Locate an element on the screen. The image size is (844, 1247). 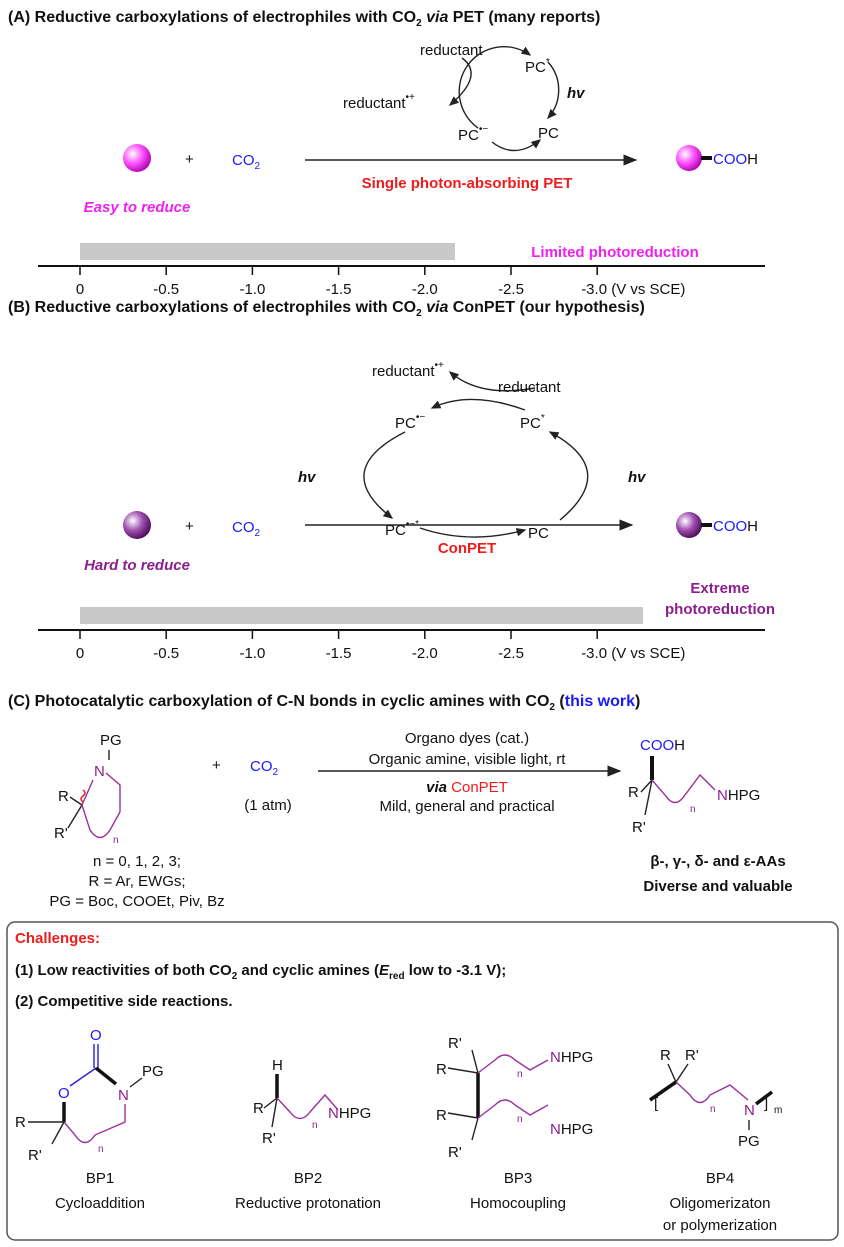
atom-cooh: COOH is located at coordinates (662, 745).